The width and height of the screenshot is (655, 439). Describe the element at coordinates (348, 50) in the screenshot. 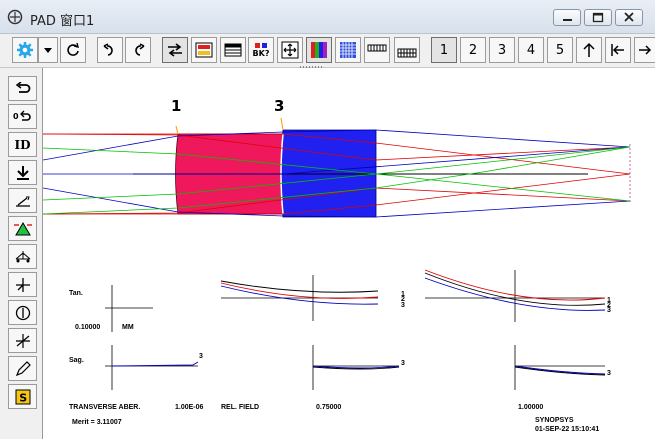

I see `spot-diagram-button` at that location.